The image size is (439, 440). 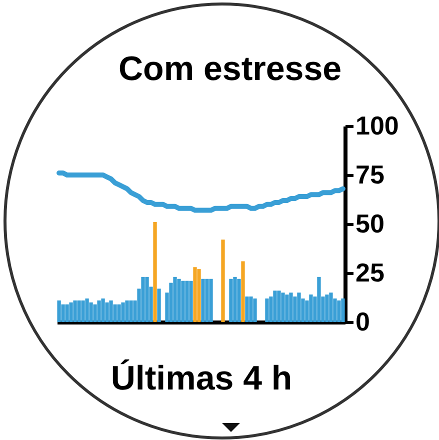 What do you see at coordinates (370, 273) in the screenshot?
I see `y-tick-label: 25` at bounding box center [370, 273].